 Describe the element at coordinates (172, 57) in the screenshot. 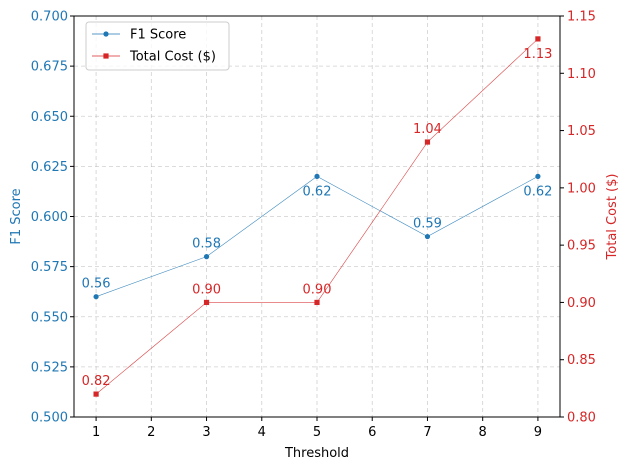

I see `legend-label-total-cost: Total Cost ($)` at that location.